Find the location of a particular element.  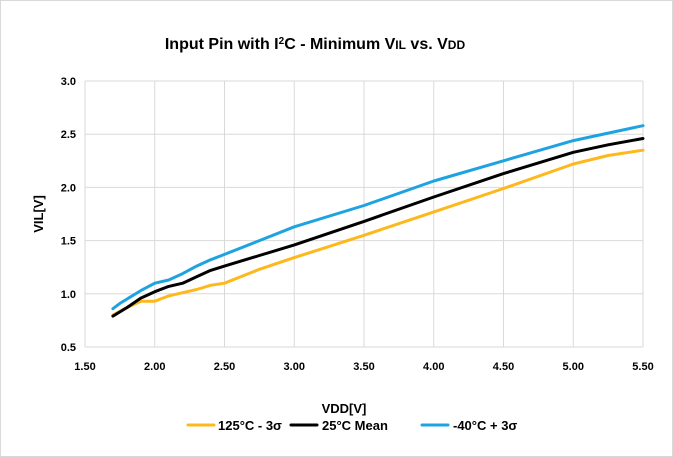

x-axis-label: VDD[V] is located at coordinates (344, 408).